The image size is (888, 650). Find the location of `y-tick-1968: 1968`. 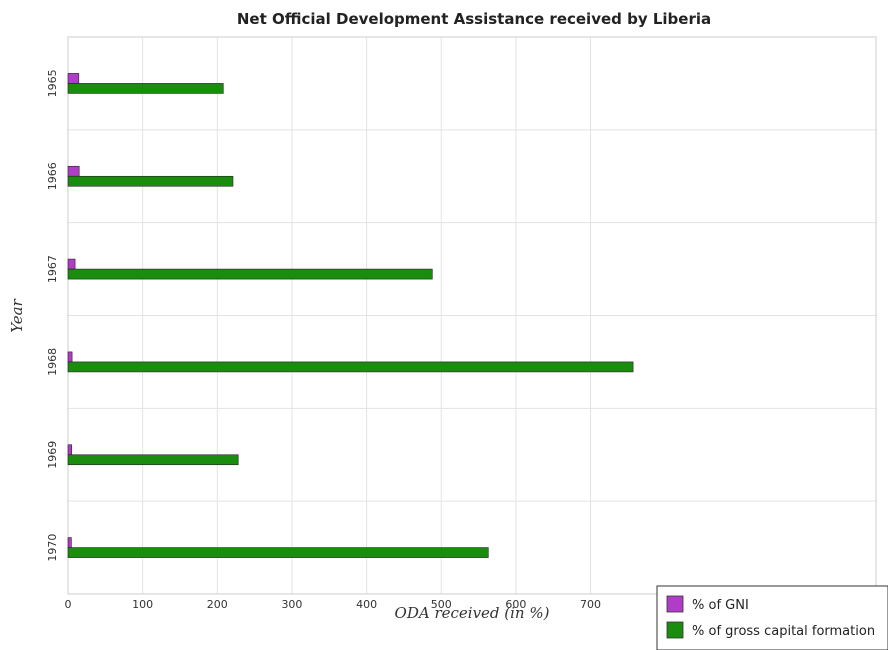

y-tick-1968: 1968 is located at coordinates (52, 362).